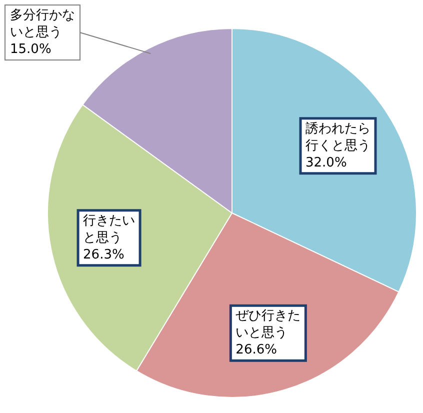  What do you see at coordinates (103, 254) in the screenshot?
I see `data-label: 26.3%` at bounding box center [103, 254].